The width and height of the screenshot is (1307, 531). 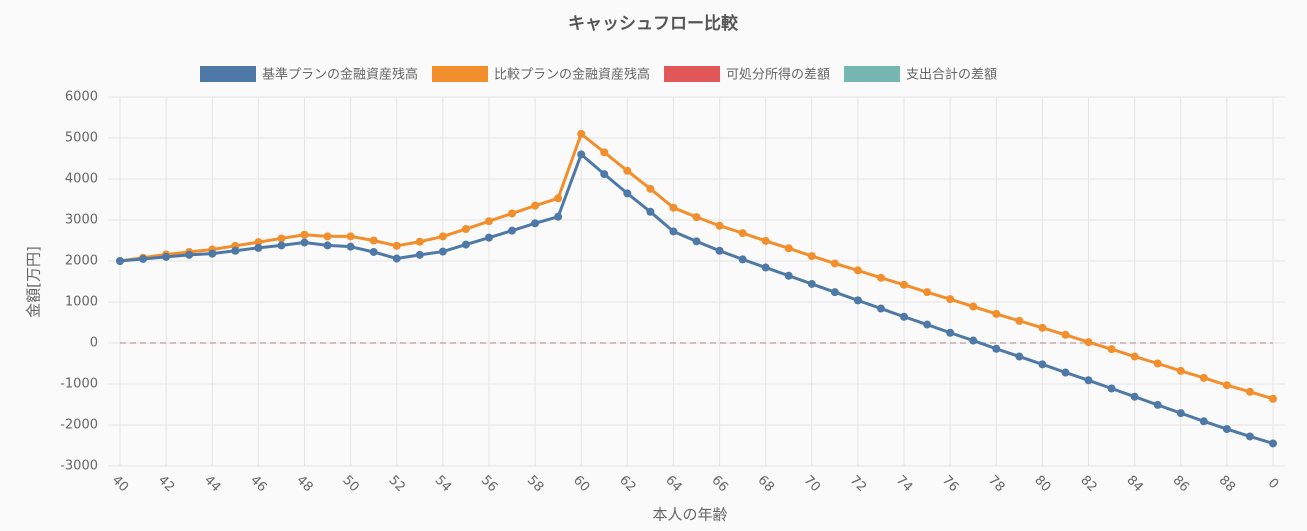 I want to click on y-tick-label: 6000, so click(x=81, y=97).